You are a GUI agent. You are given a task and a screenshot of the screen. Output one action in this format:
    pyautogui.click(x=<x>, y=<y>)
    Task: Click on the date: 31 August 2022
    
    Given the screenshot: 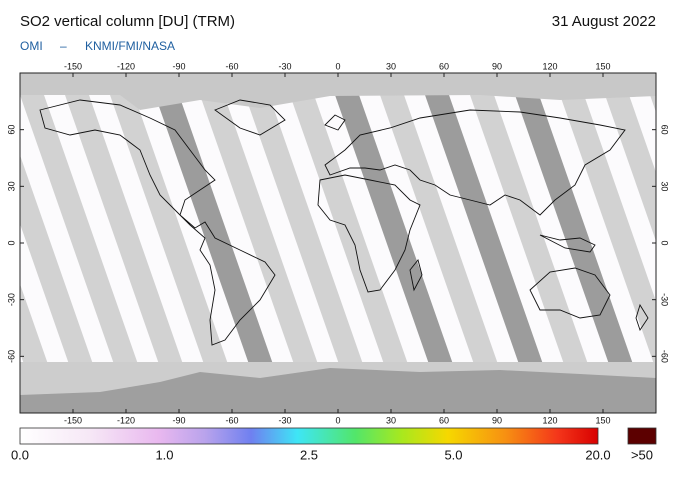 What is the action you would take?
    pyautogui.click(x=604, y=21)
    